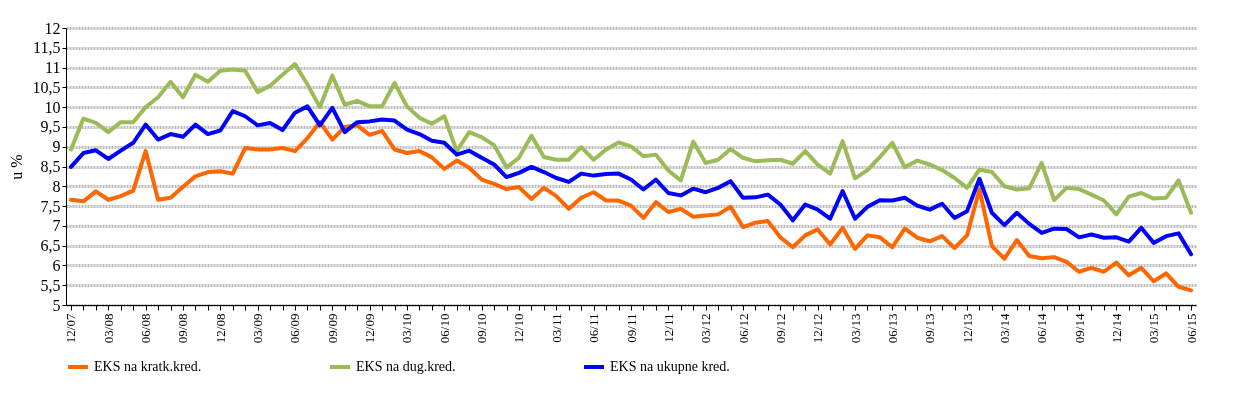 The width and height of the screenshot is (1239, 402). What do you see at coordinates (295, 328) in the screenshot?
I see `x-tick-label: 06/09` at bounding box center [295, 328].